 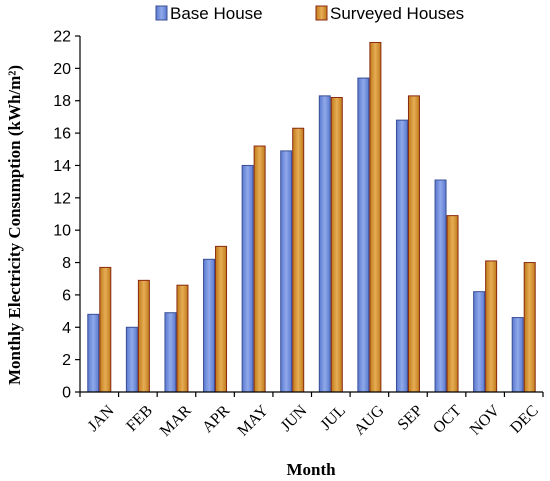 What do you see at coordinates (517, 355) in the screenshot?
I see `bar-base-house-dec` at bounding box center [517, 355].